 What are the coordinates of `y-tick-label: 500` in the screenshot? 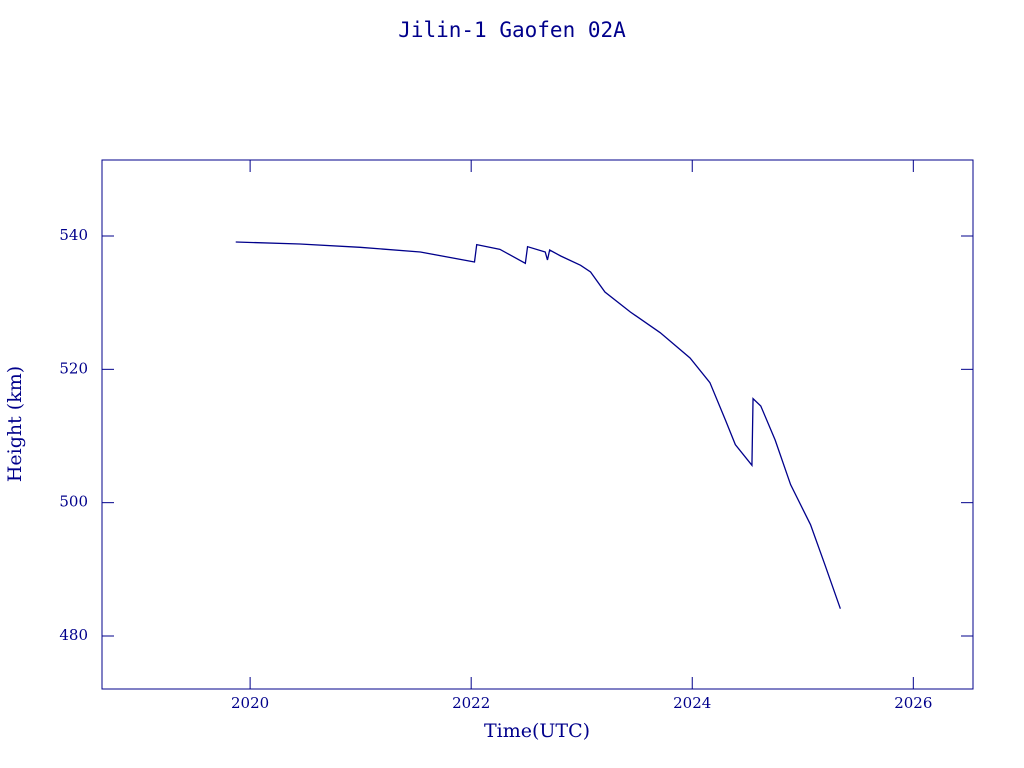 It's located at (73, 502).